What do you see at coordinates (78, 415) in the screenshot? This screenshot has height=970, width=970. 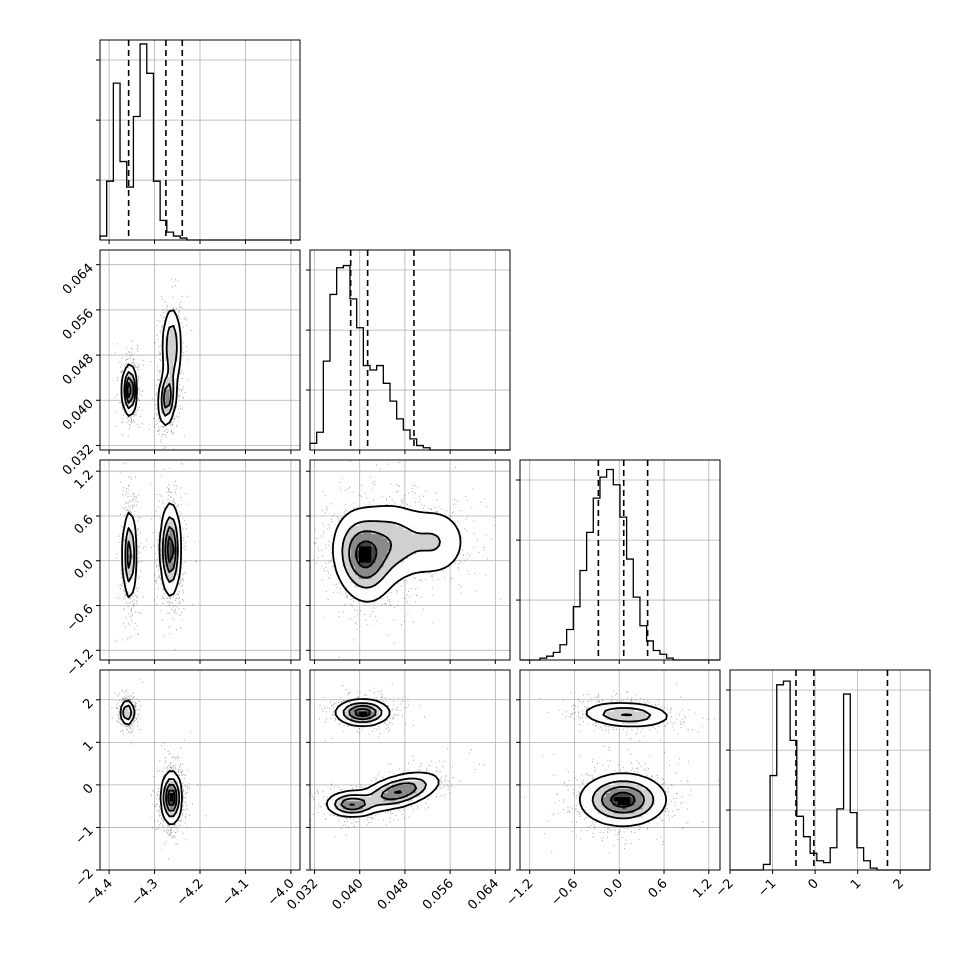 I see `y-tick-label: 0.040` at bounding box center [78, 415].